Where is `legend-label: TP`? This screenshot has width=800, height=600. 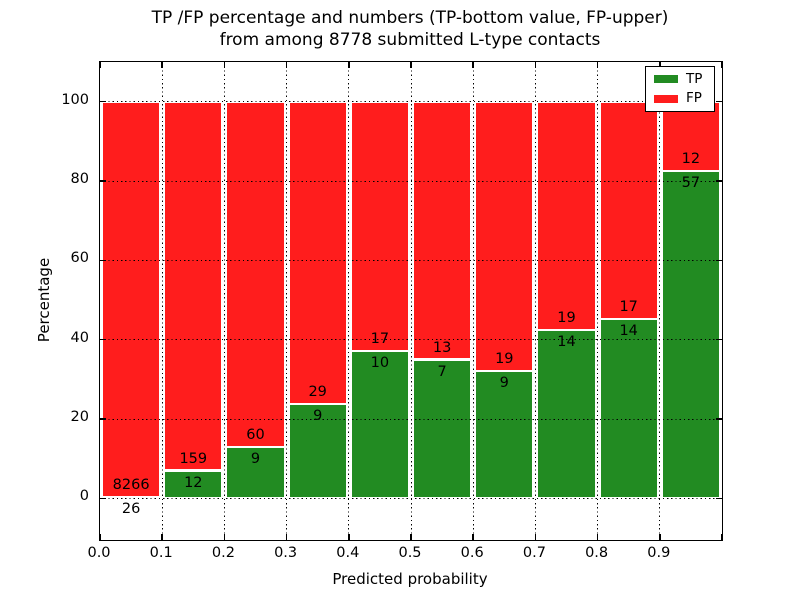 legend-label: TP is located at coordinates (694, 78).